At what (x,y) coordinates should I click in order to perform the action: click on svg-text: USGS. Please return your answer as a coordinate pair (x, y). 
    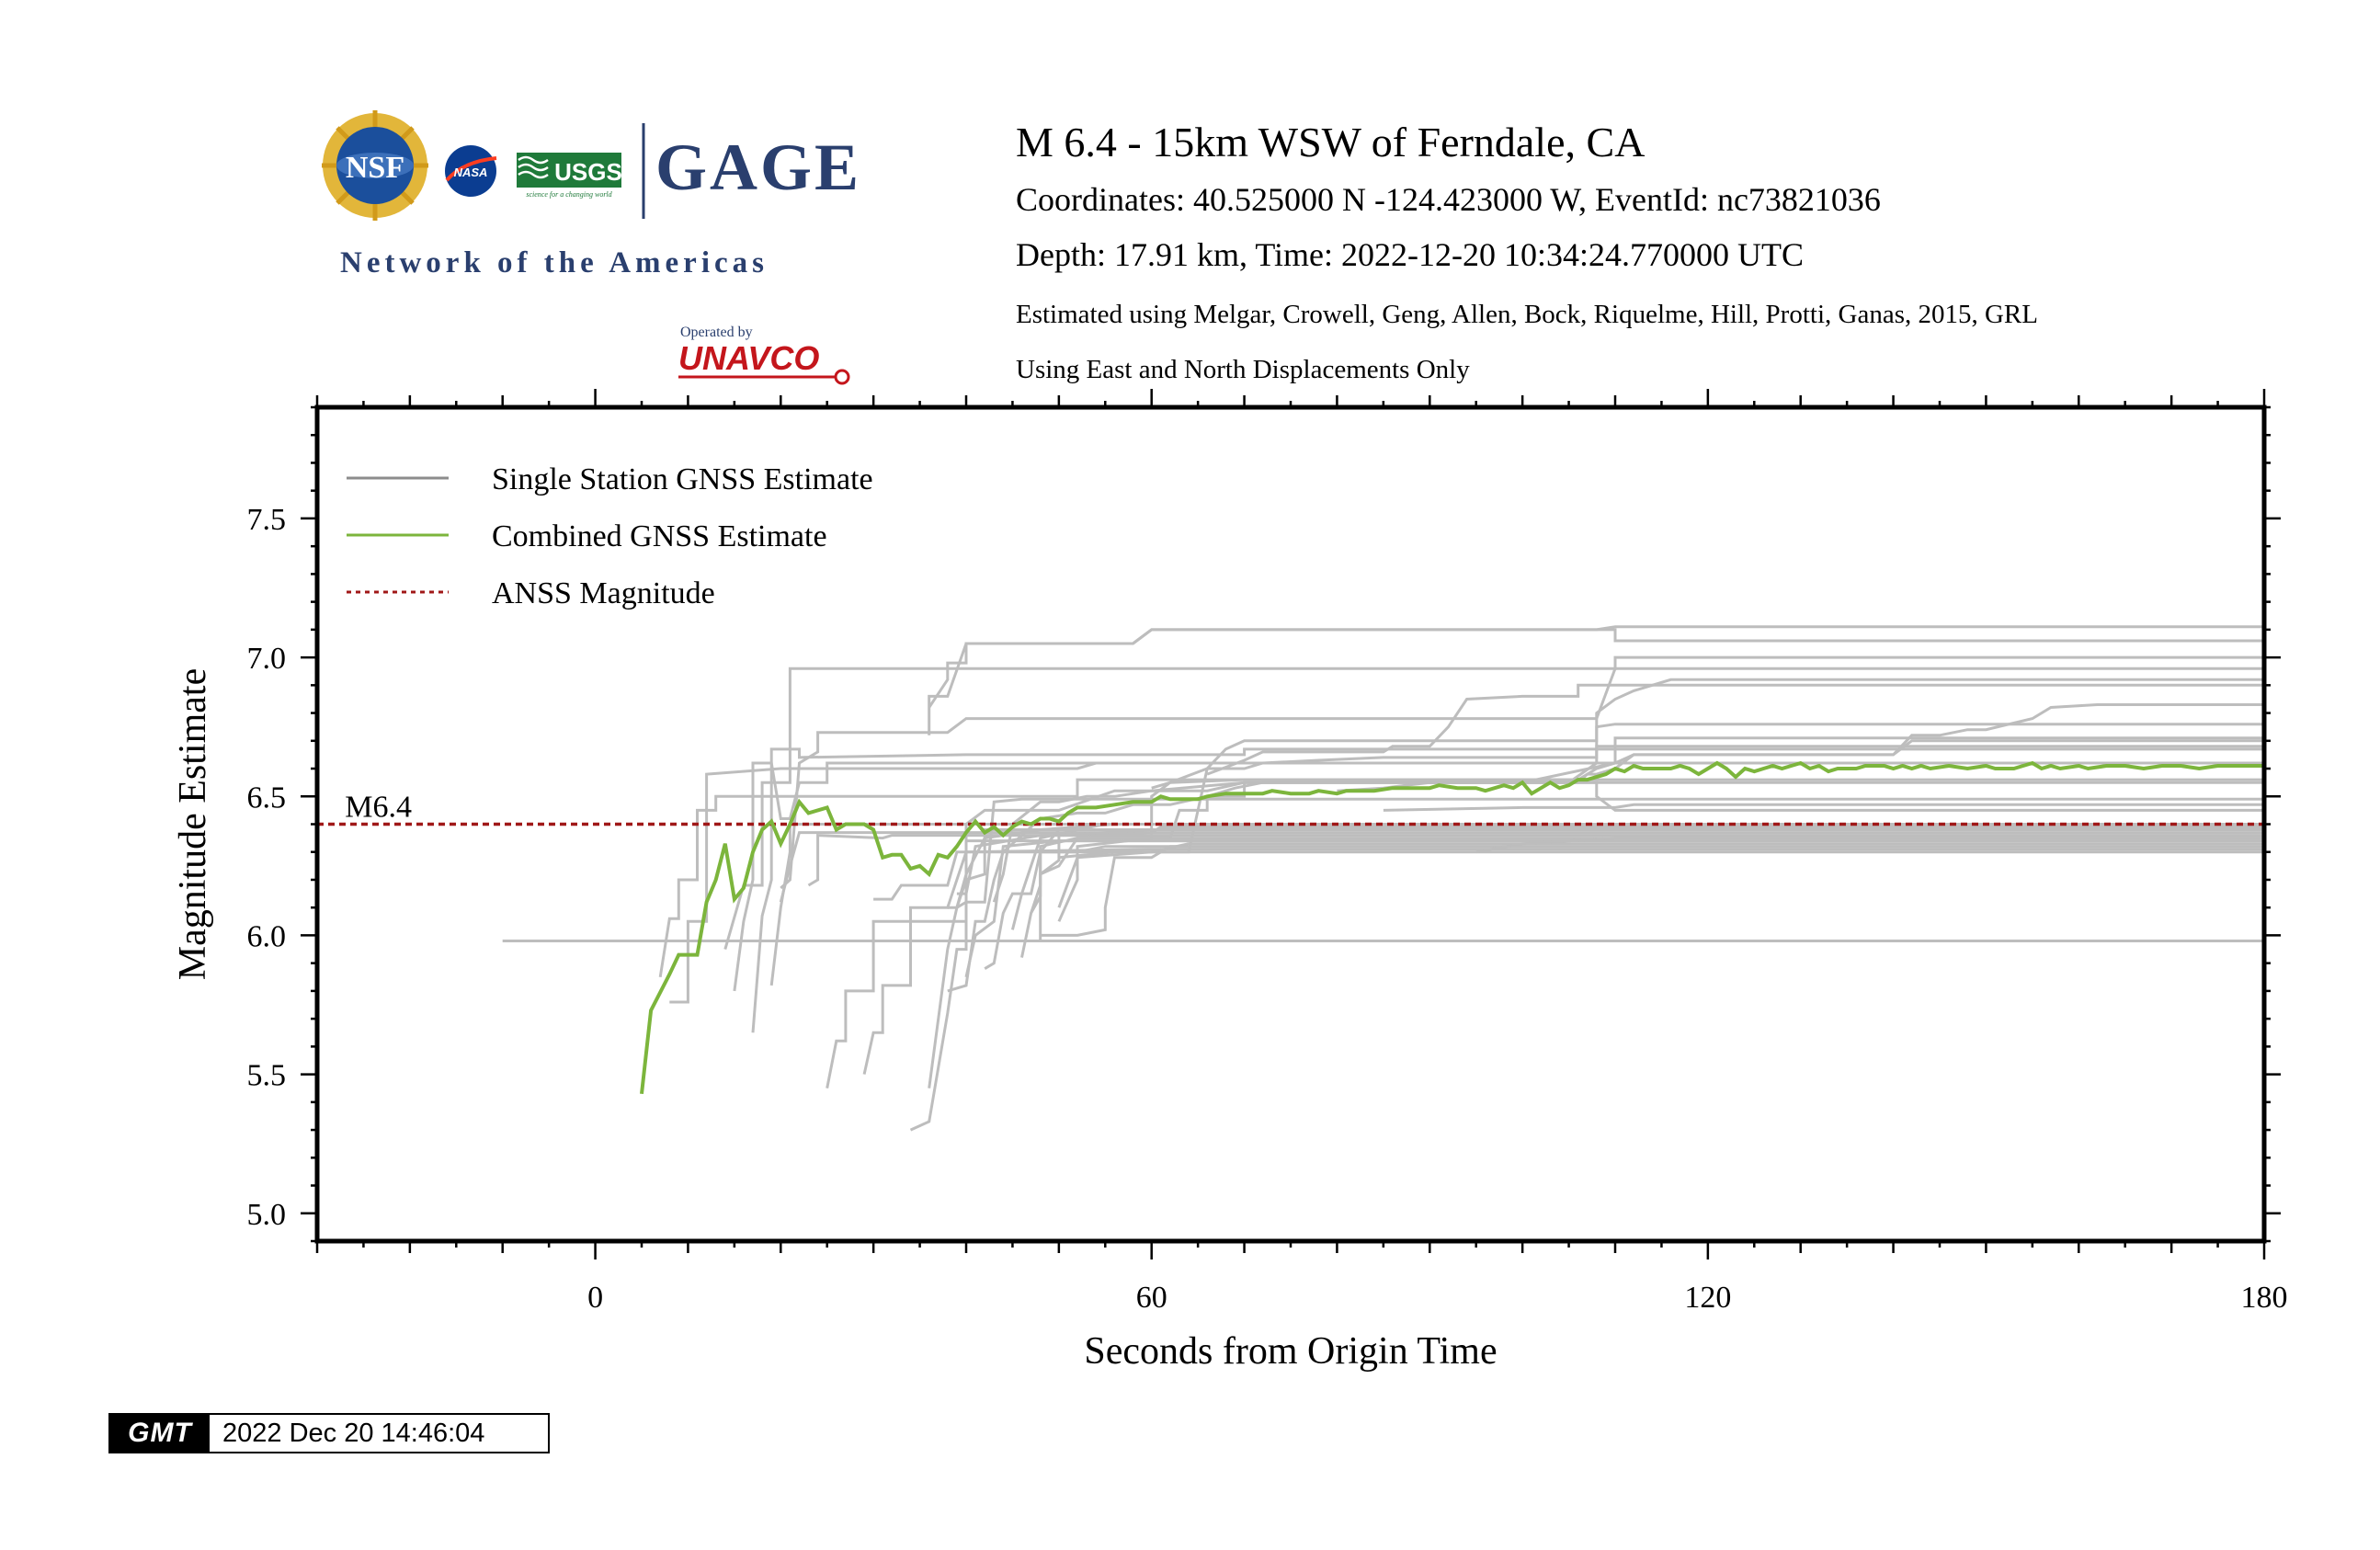
    Looking at the image, I should click on (588, 172).